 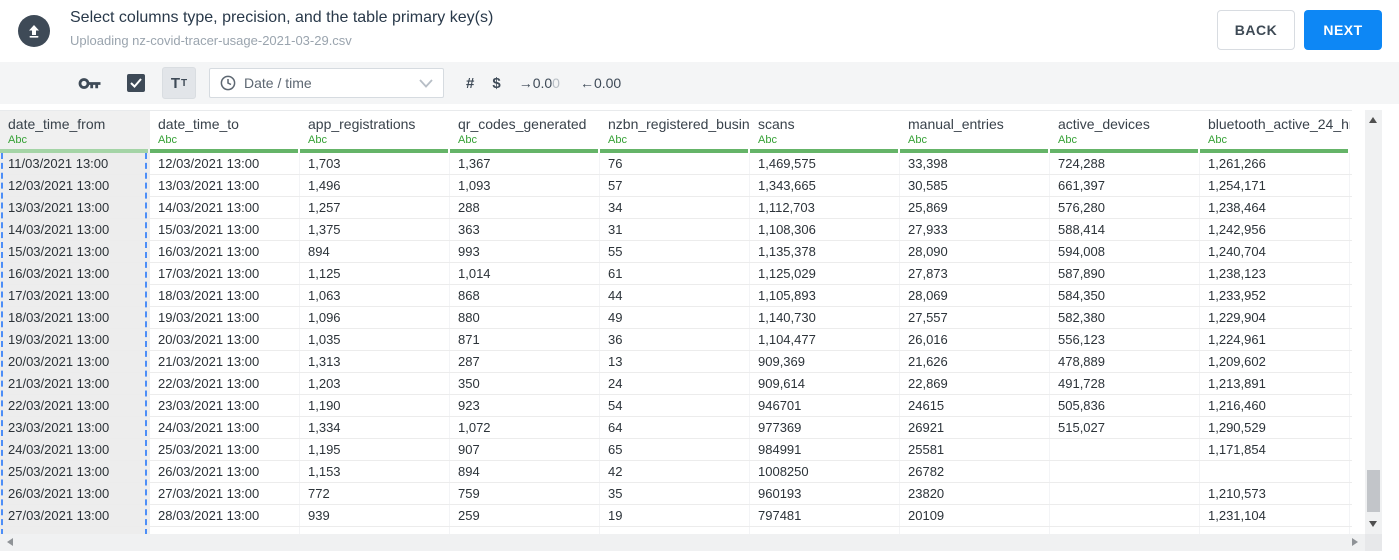 I want to click on table-cell: 1,125, so click(x=375, y=273).